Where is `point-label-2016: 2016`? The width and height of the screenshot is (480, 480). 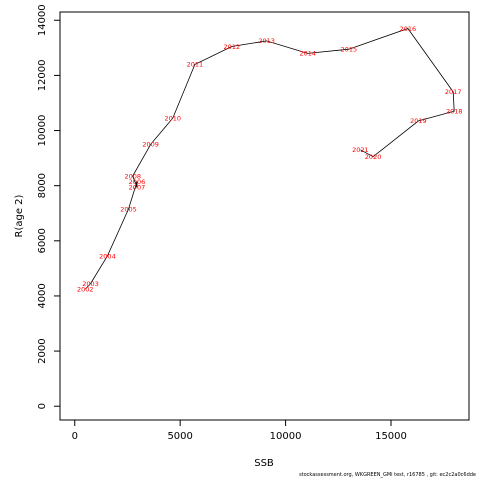
point-label-2016: 2016 is located at coordinates (408, 29).